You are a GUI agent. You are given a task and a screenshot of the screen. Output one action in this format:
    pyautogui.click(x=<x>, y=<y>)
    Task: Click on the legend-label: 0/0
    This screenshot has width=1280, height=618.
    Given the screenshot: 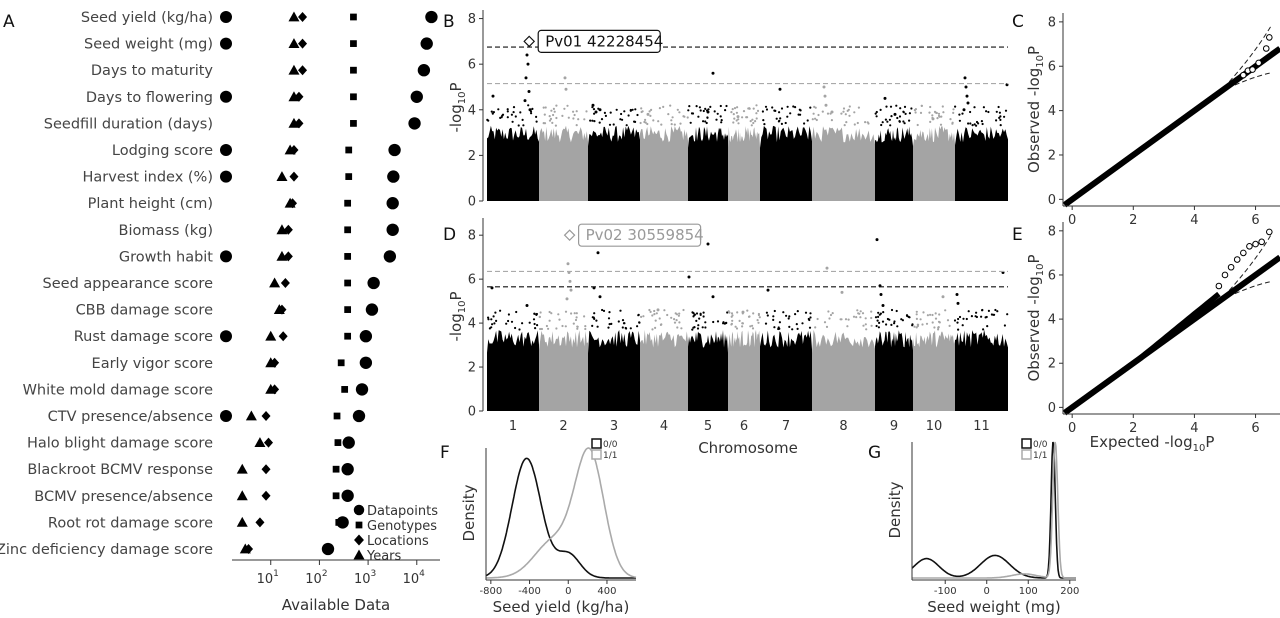 What is the action you would take?
    pyautogui.click(x=610, y=445)
    